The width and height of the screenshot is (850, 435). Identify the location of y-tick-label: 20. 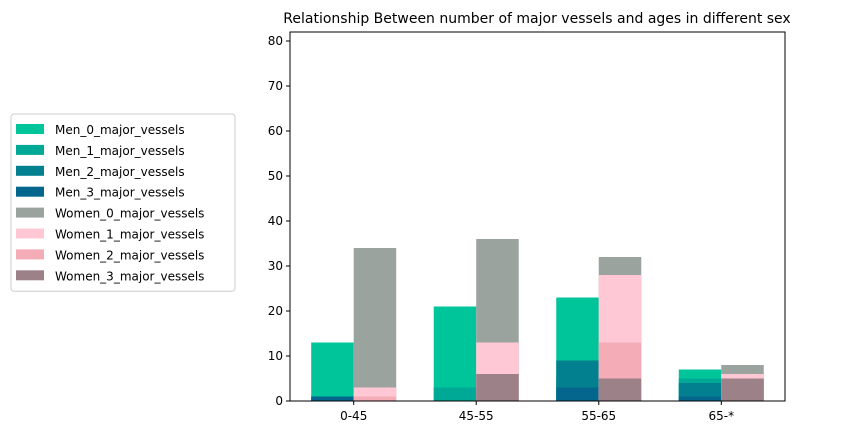
(275, 311).